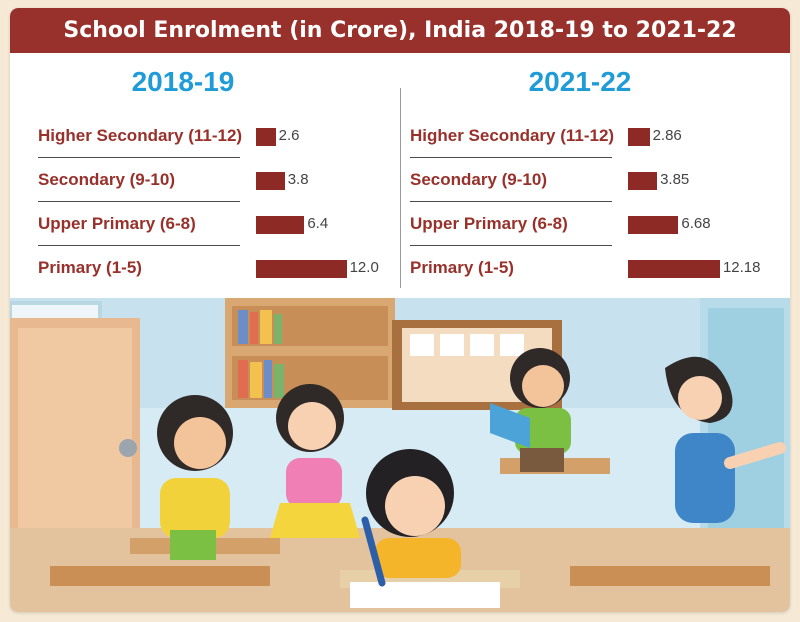  What do you see at coordinates (298, 179) in the screenshot?
I see `bar-value-secondary-9-10: 3.8` at bounding box center [298, 179].